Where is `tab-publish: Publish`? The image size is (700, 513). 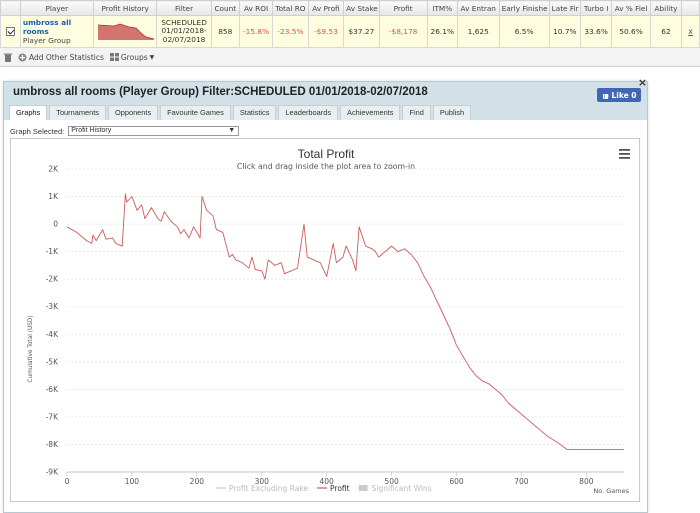 tab-publish: Publish is located at coordinates (452, 112).